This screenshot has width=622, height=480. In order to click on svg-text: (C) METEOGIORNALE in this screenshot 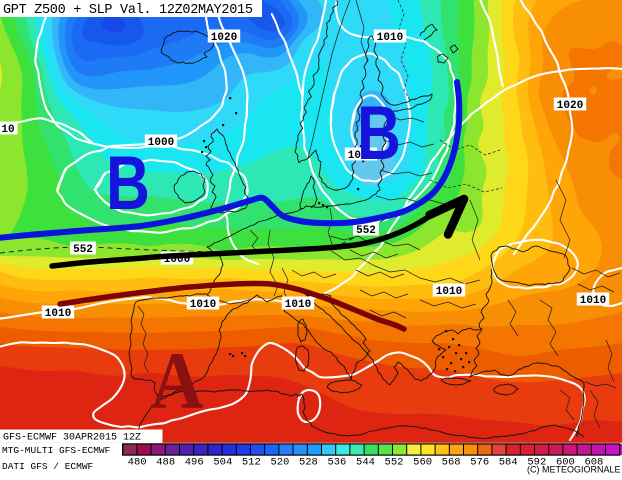, I will do `click(574, 470)`.